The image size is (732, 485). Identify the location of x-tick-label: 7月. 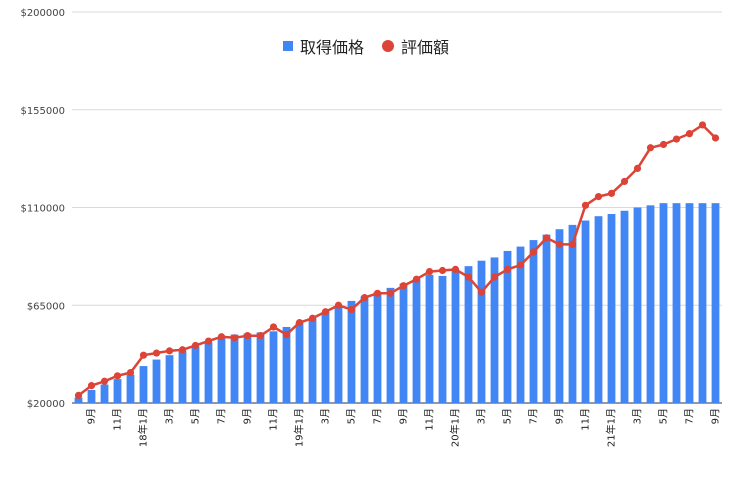
(378, 416).